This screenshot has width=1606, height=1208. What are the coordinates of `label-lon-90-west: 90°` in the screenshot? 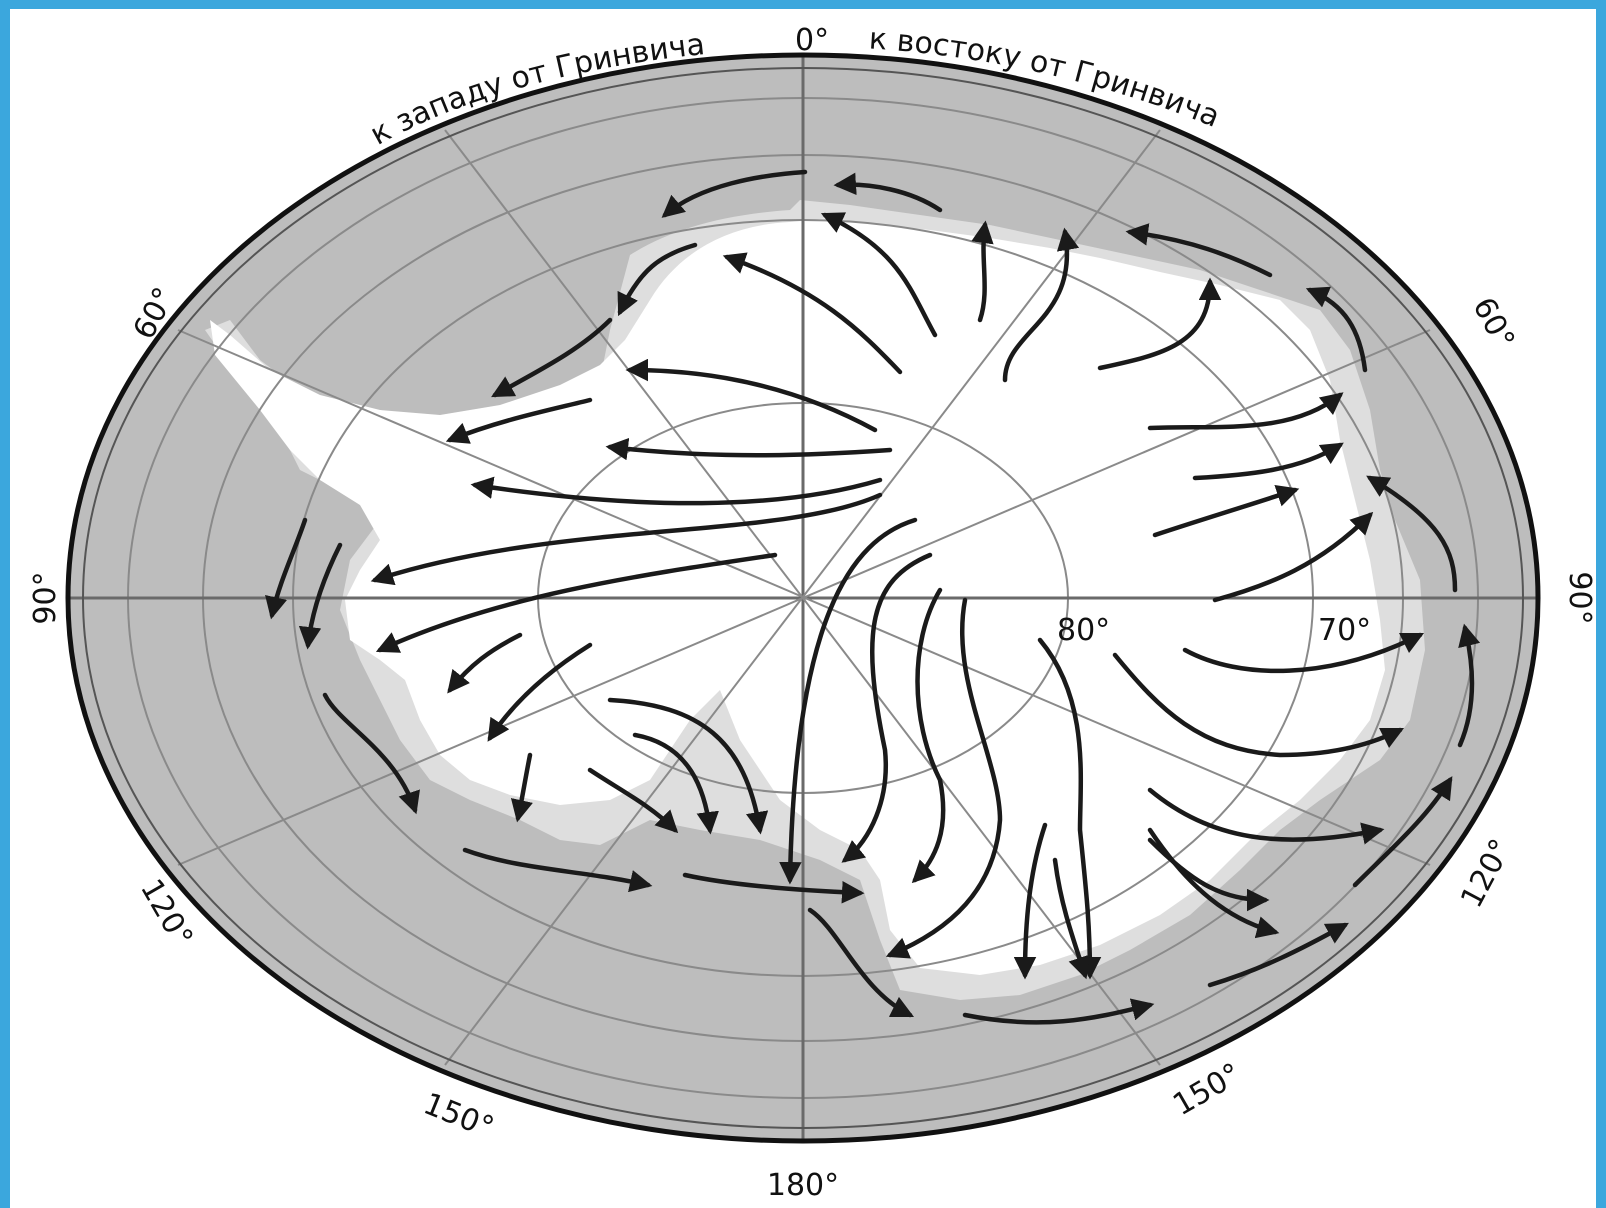 It's located at (45, 597).